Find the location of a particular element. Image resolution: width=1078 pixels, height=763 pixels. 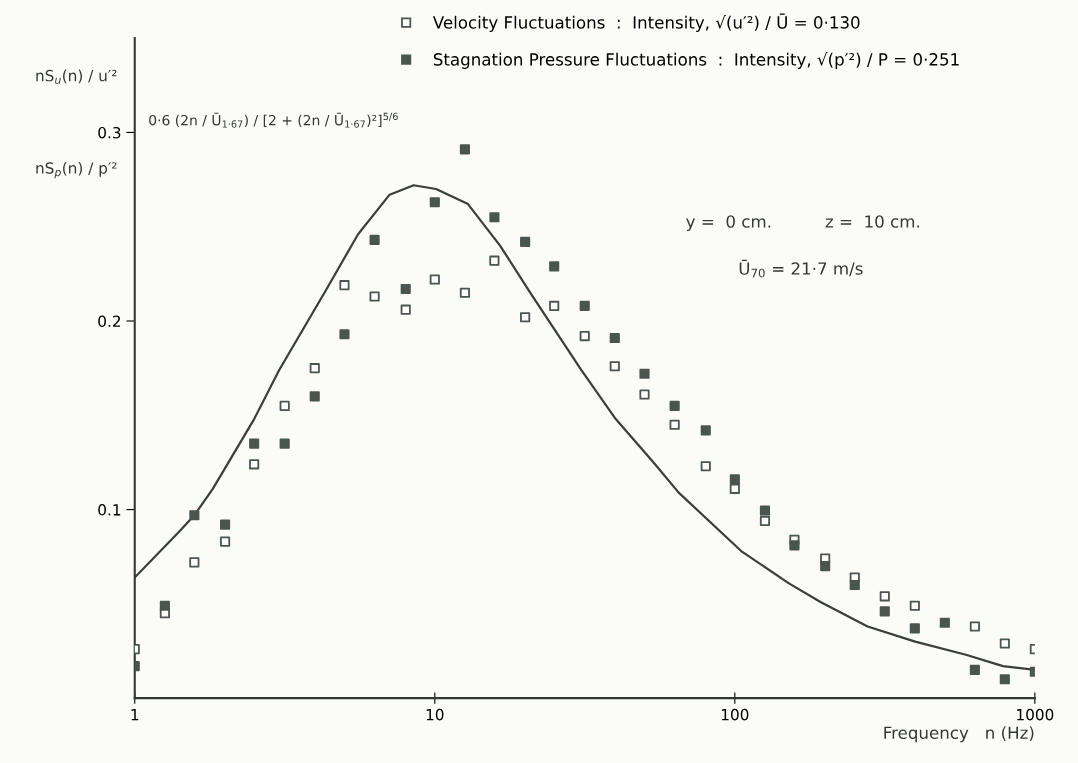

x-tick-label: 10 is located at coordinates (435, 714).